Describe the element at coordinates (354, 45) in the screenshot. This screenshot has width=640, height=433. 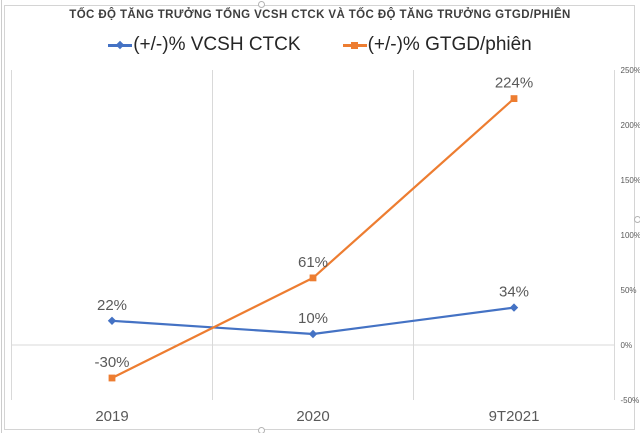
I see `legend-line-square-icon` at that location.